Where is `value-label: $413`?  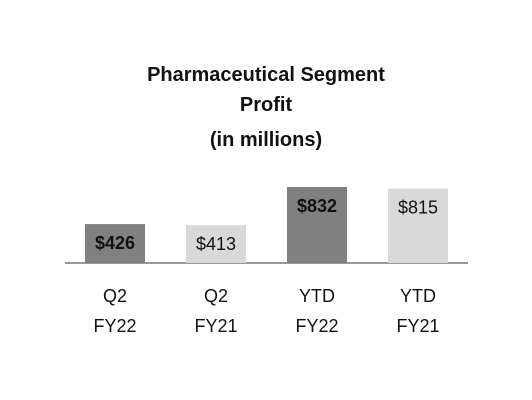 value-label: $413 is located at coordinates (216, 244).